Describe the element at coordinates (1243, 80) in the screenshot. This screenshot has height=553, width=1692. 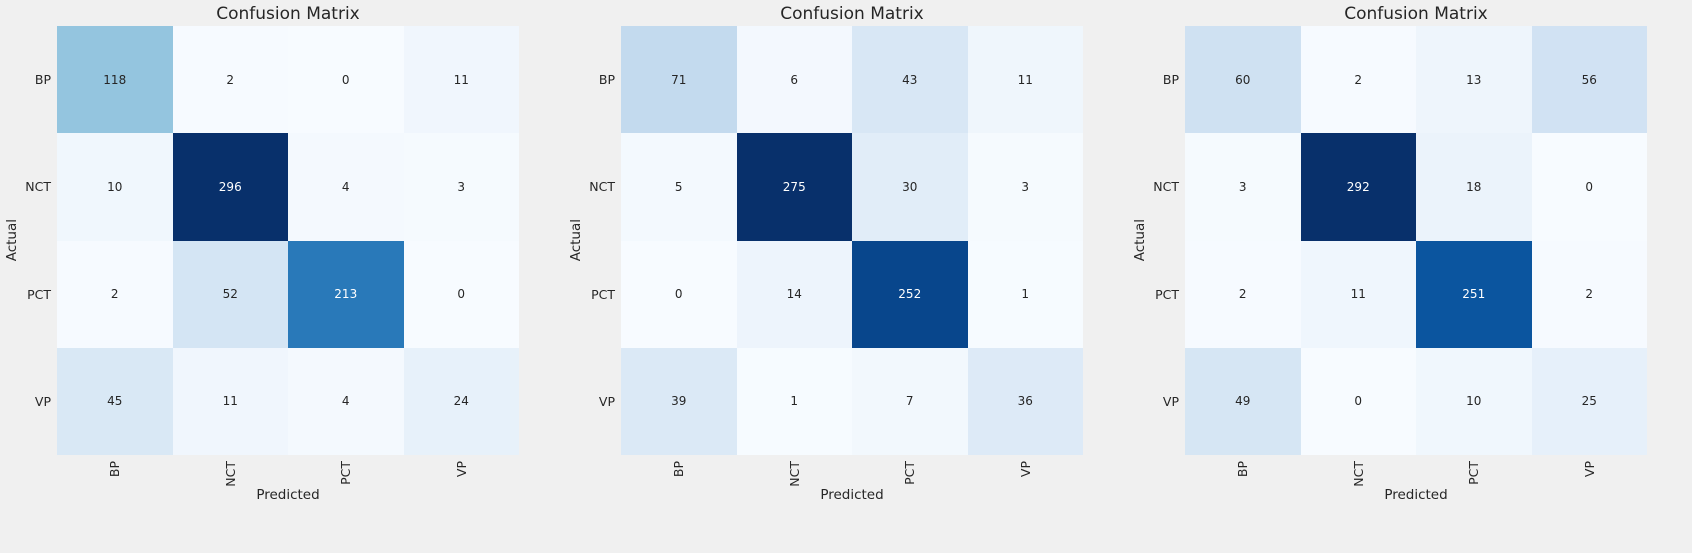
I see `heatmap-cell: 60` at that location.